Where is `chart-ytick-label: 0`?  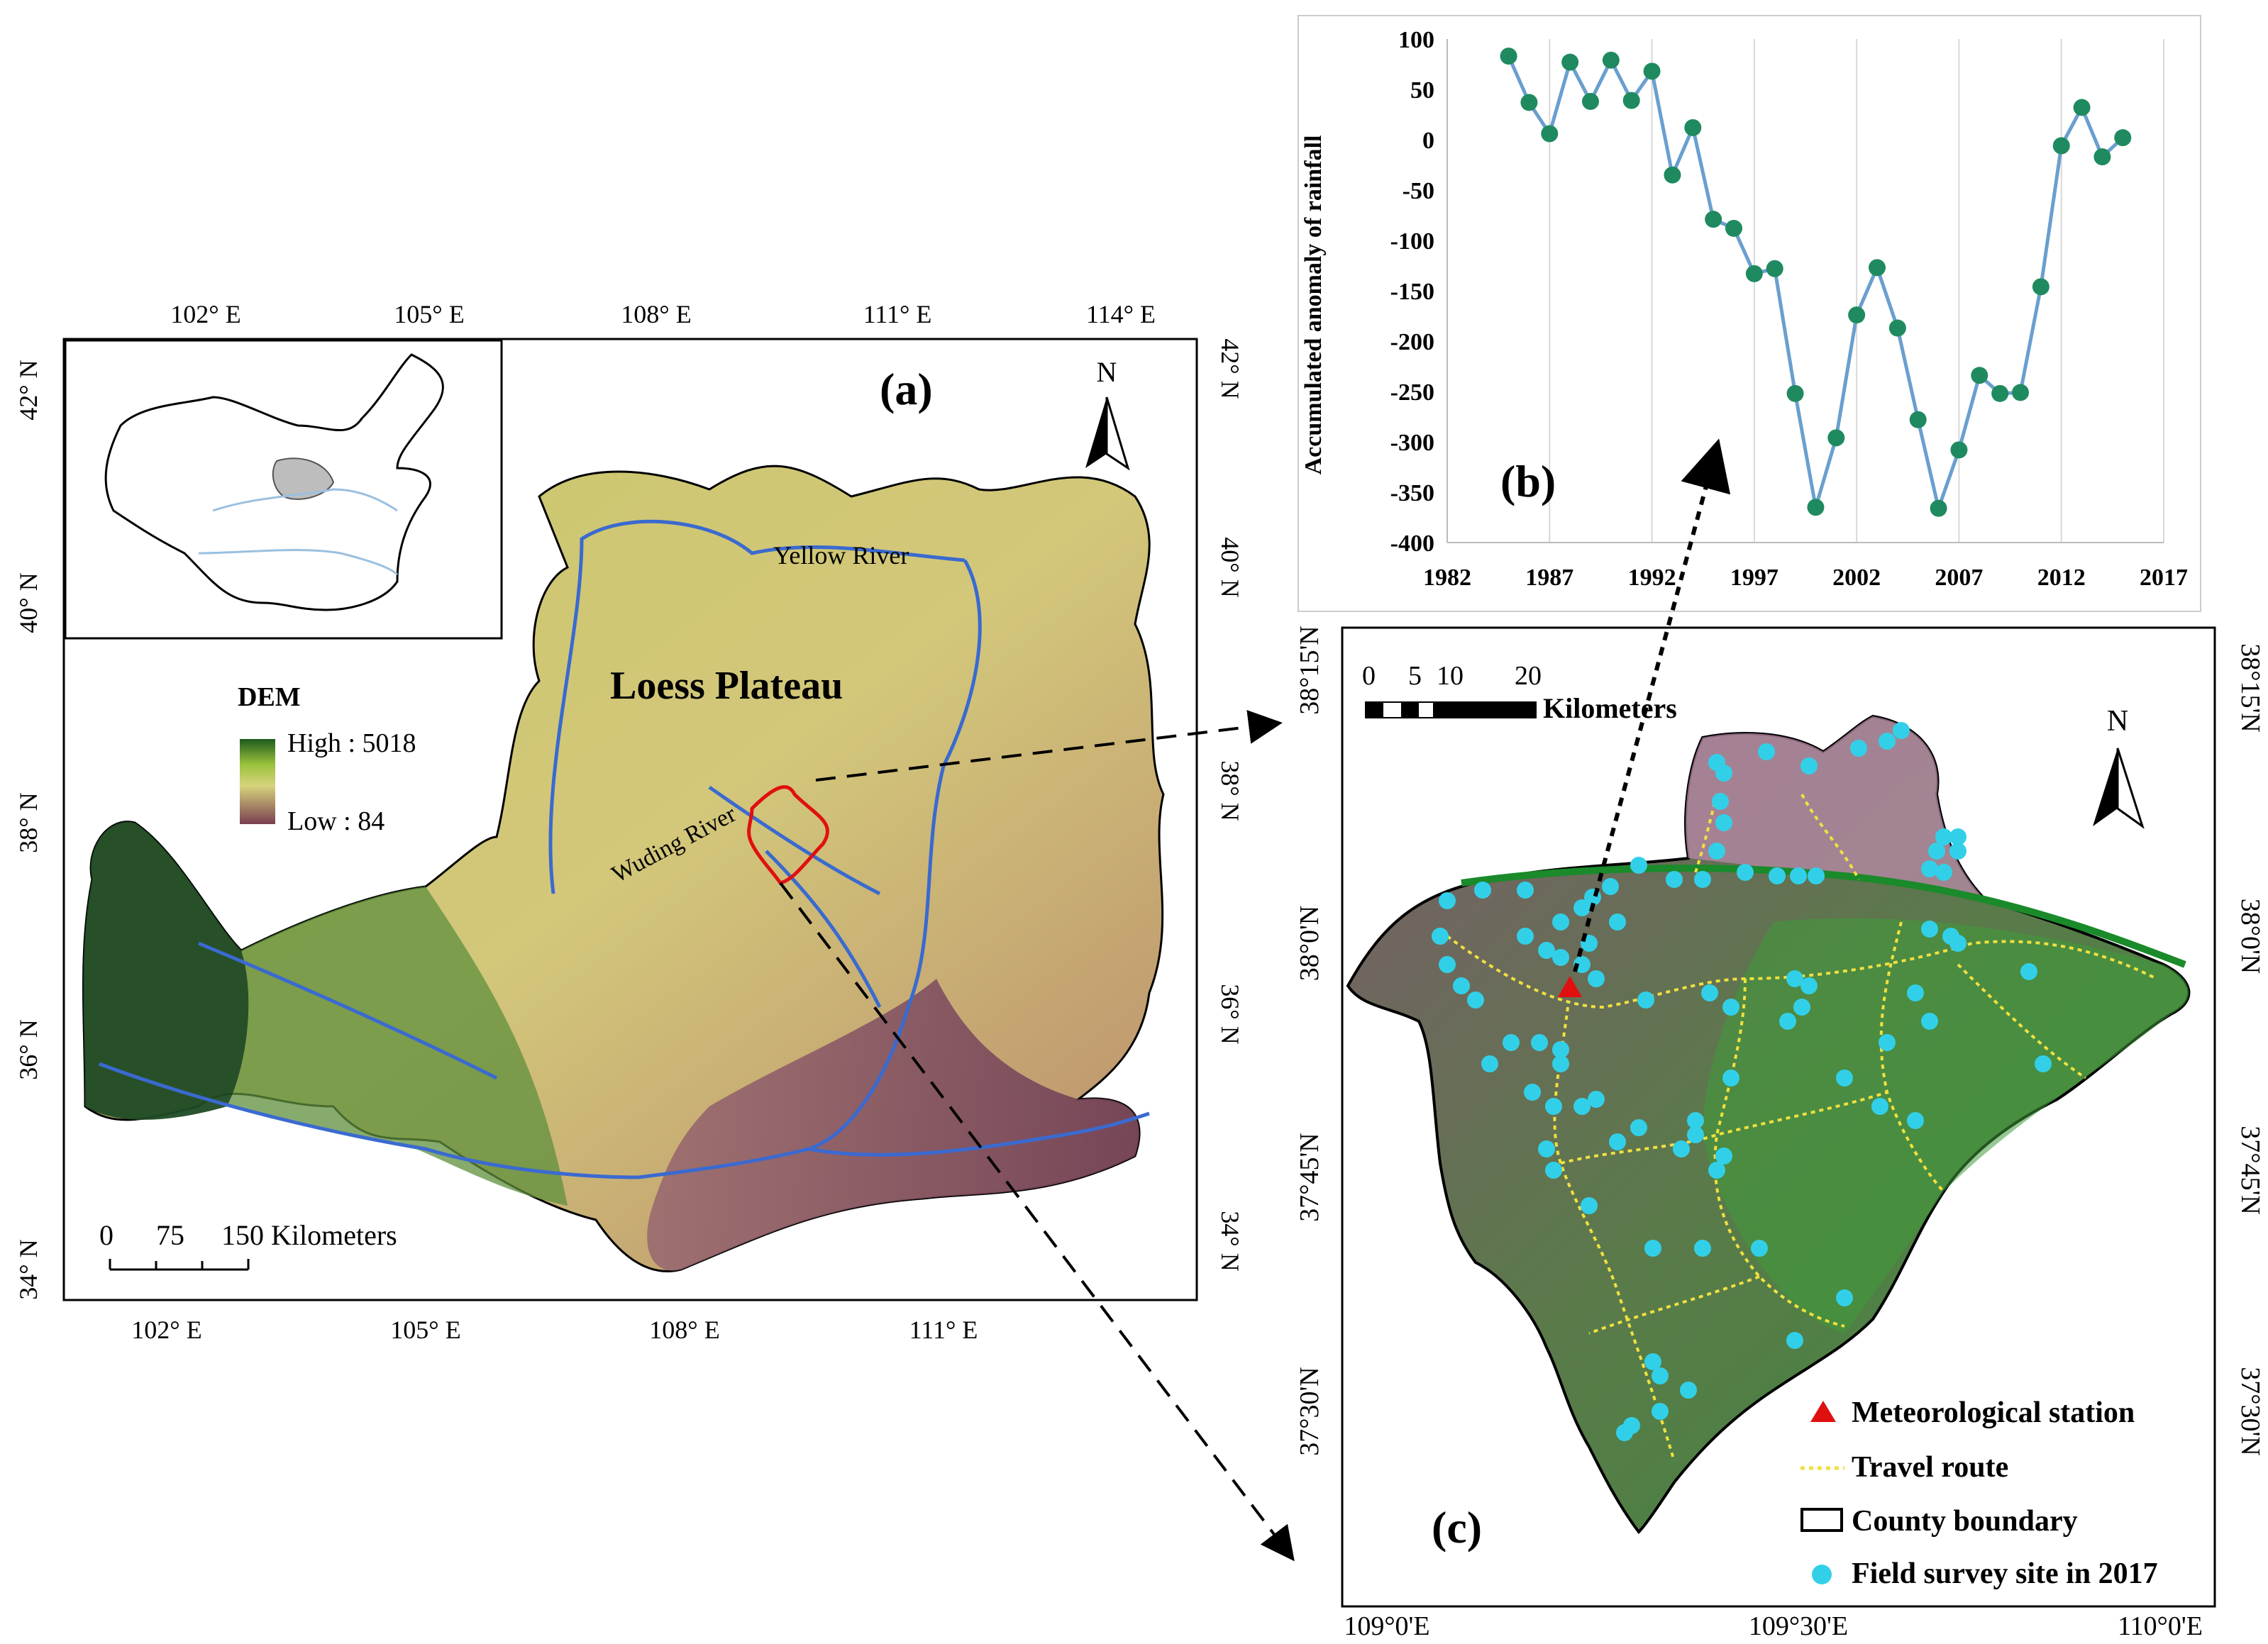
chart-ytick-label: 0 is located at coordinates (1428, 141).